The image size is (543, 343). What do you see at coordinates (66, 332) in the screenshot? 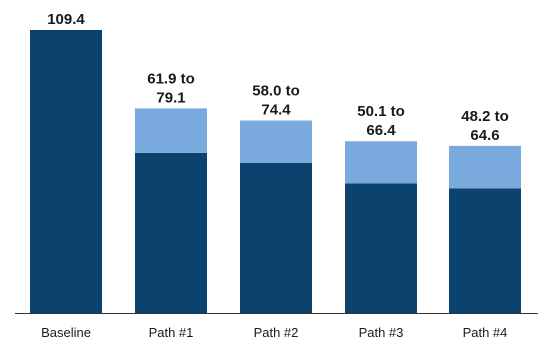
I see `x-tick-label-0: Baseline` at bounding box center [66, 332].